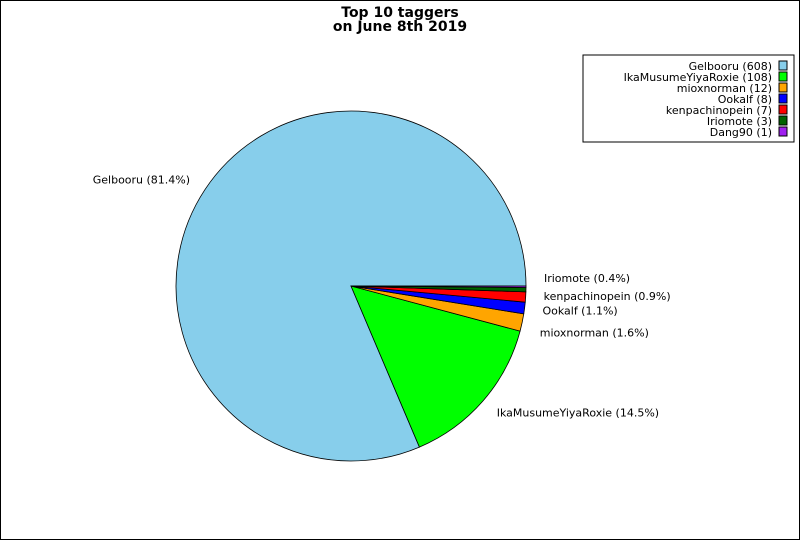 This screenshot has width=800, height=540. Describe the element at coordinates (730, 66) in the screenshot. I see `legend-label: Gelbooru (608)` at that location.